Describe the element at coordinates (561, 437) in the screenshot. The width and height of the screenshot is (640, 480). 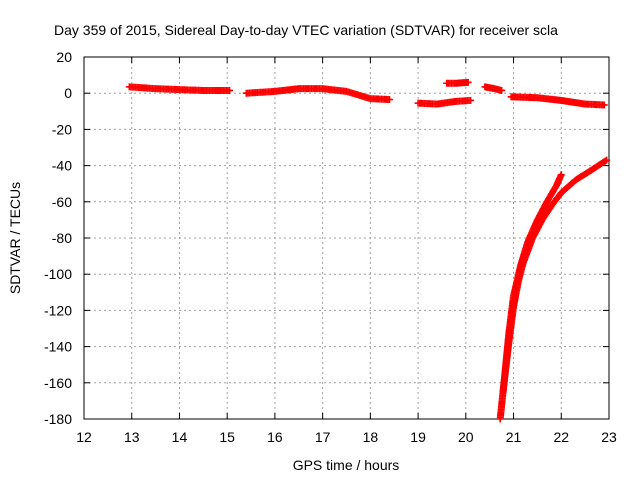
I see `x-tick-label: 22` at that location.